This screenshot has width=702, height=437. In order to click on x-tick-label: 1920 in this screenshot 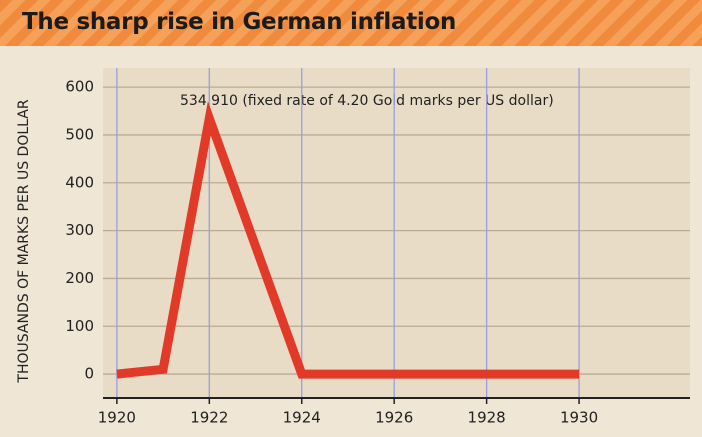, I will do `click(117, 418)`.